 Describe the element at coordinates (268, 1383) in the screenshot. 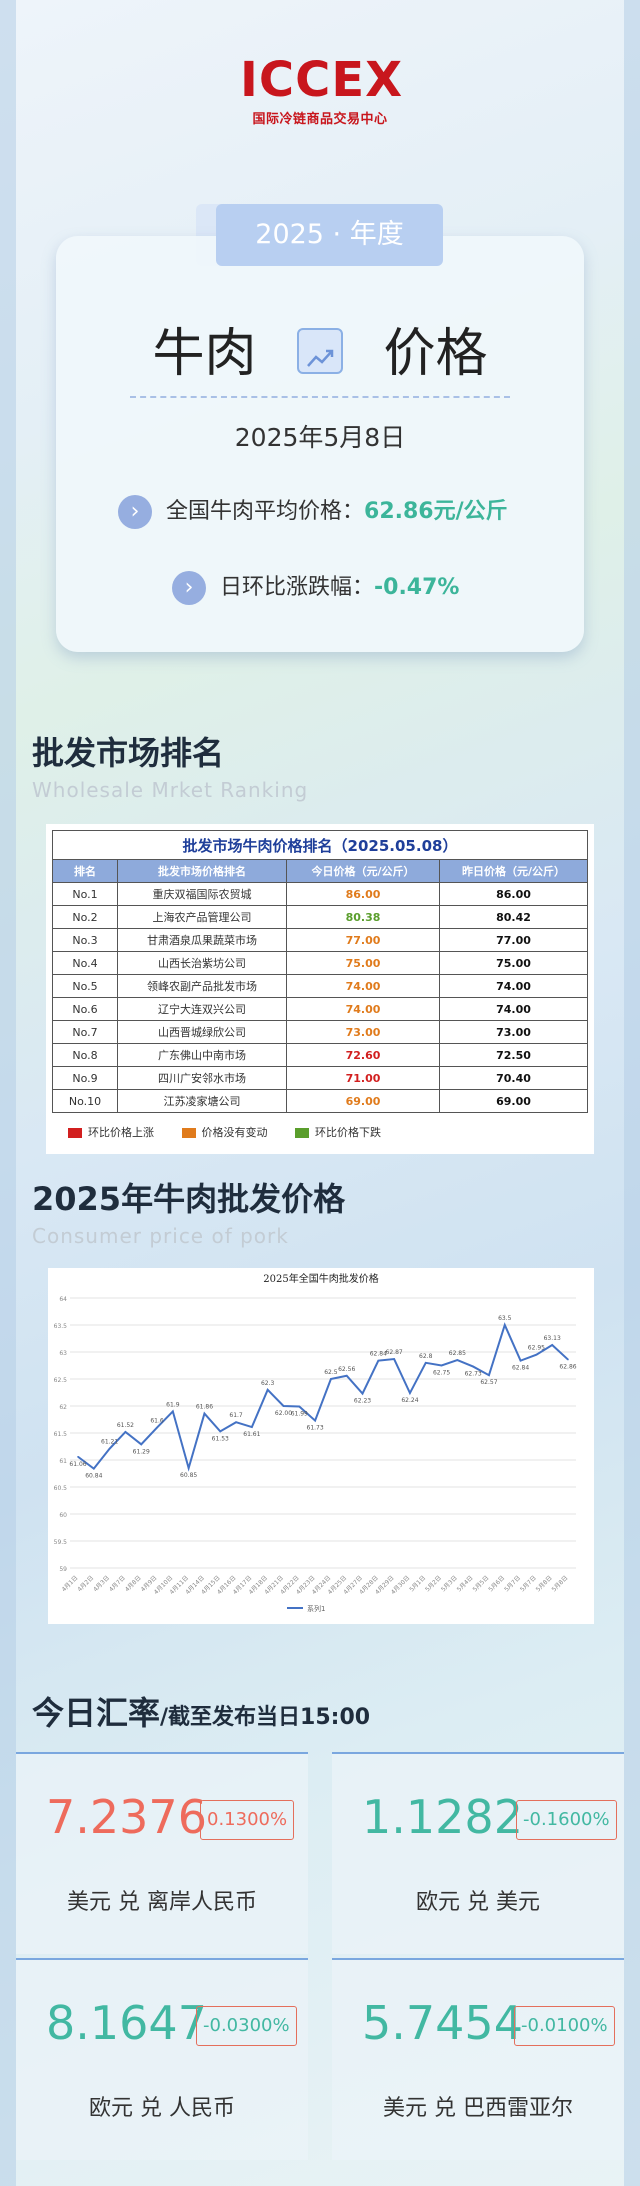

I see `data-label: 62.3` at that location.